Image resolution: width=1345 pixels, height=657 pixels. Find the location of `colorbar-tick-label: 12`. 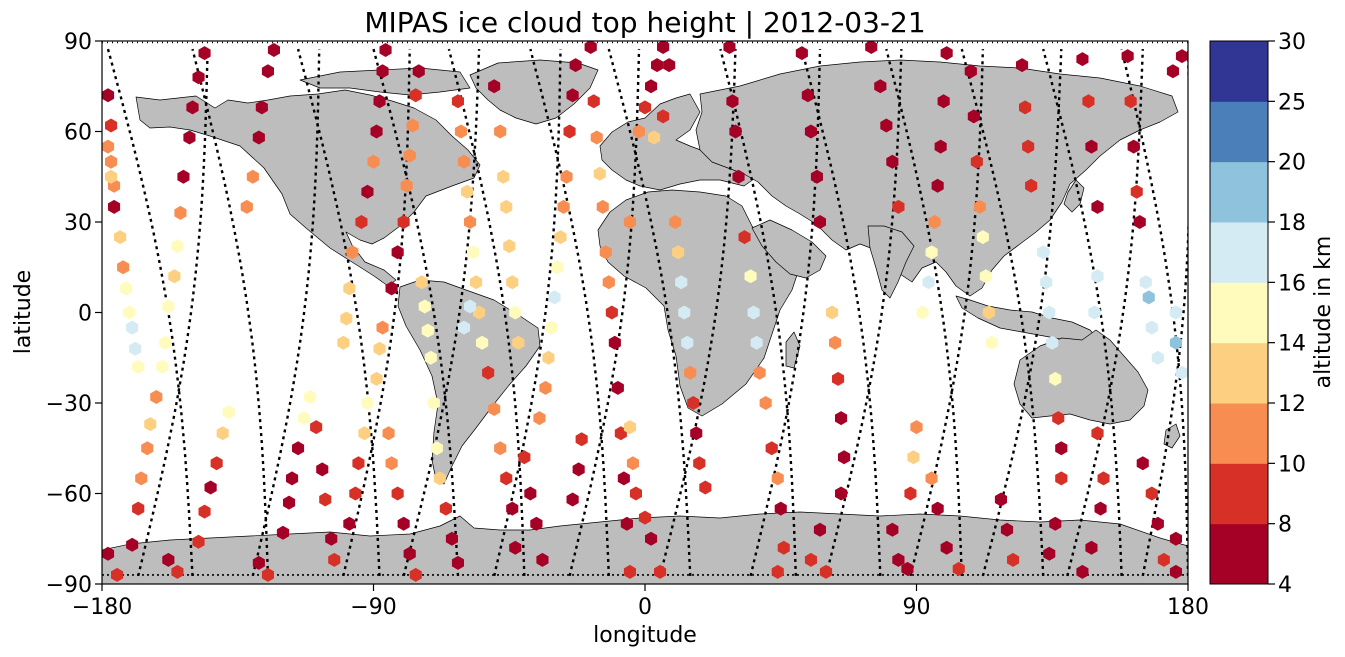

colorbar-tick-label: 12 is located at coordinates (1292, 404).